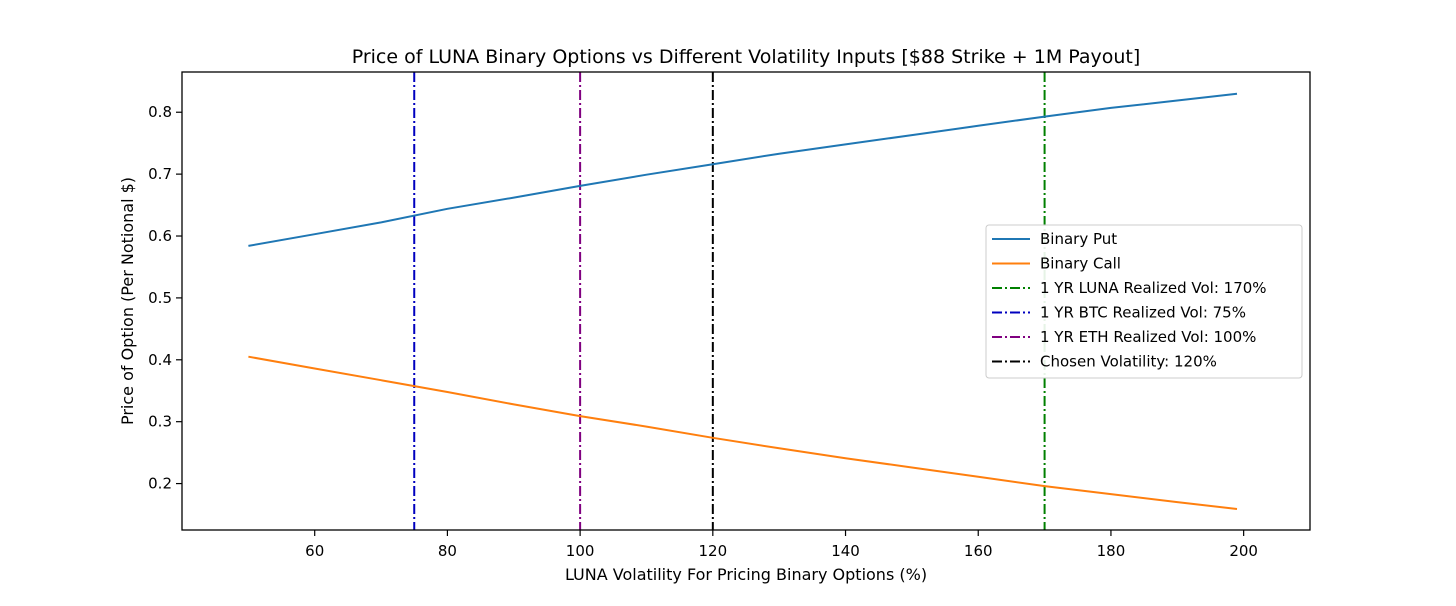  I want to click on legend-label-2: 1 YR LUNA Realized Vol: 170%, so click(1153, 288).